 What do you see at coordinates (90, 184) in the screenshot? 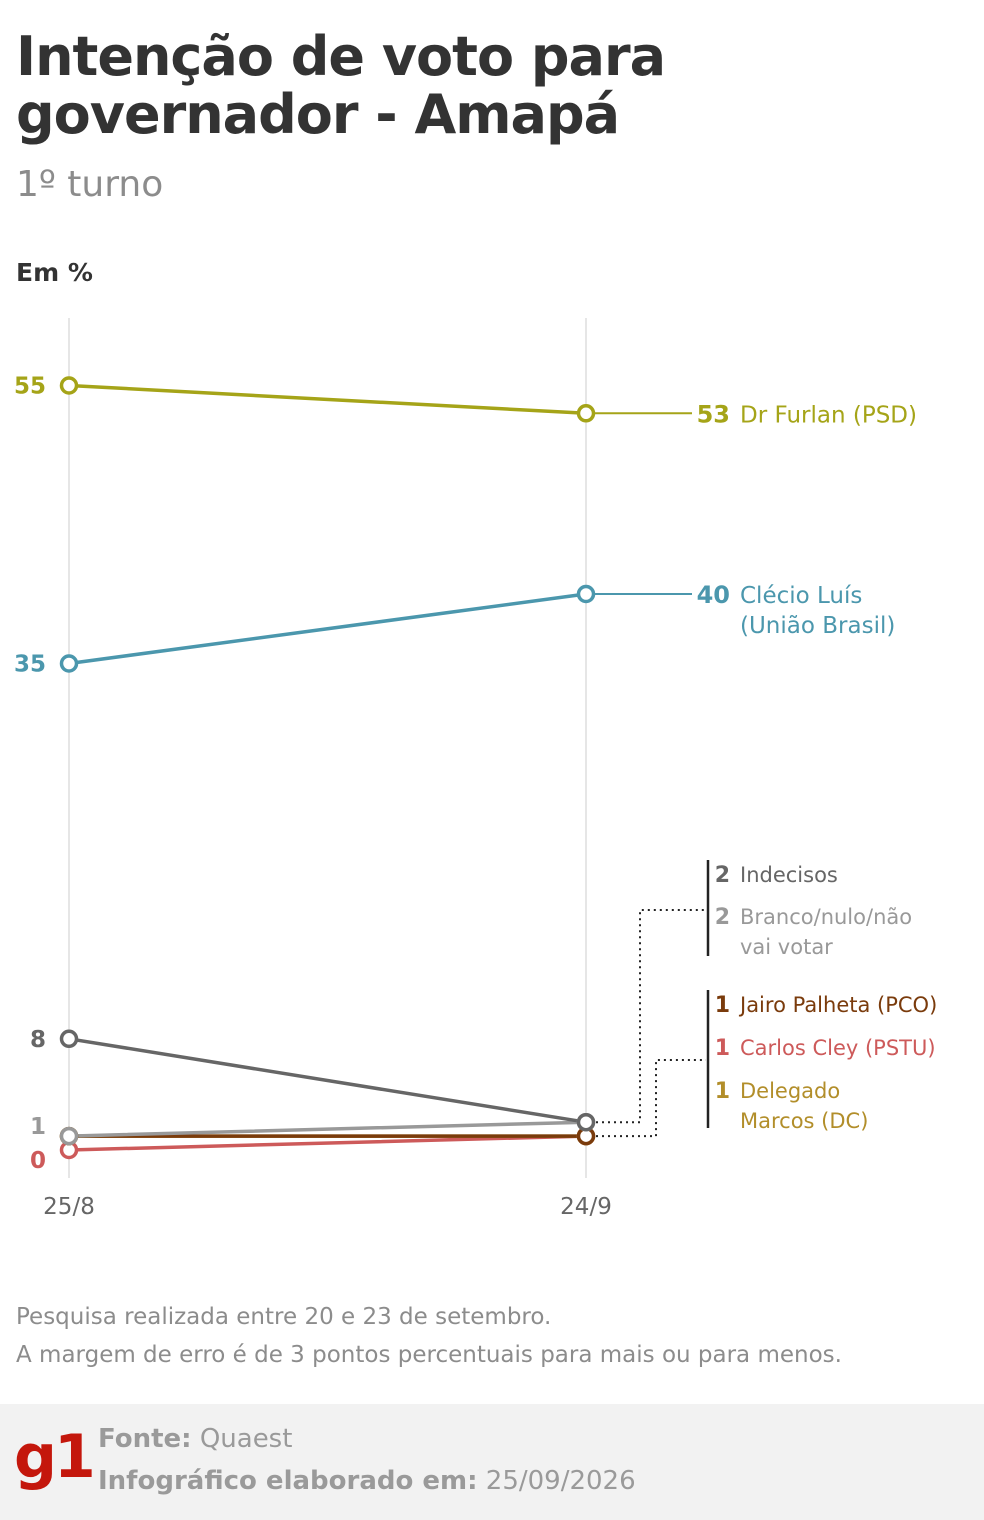
I see `chart-subtitle: 1º turno` at bounding box center [90, 184].